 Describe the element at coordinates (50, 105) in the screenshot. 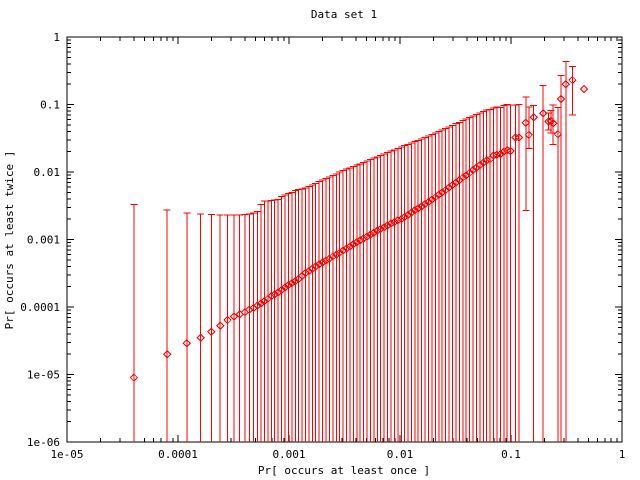

I see `y-tick-label: 0.1` at that location.